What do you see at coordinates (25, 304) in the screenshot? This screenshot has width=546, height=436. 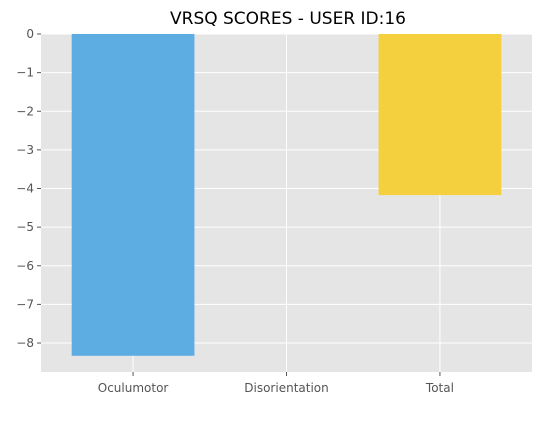 I see `y-tick-label: −7` at bounding box center [25, 304].